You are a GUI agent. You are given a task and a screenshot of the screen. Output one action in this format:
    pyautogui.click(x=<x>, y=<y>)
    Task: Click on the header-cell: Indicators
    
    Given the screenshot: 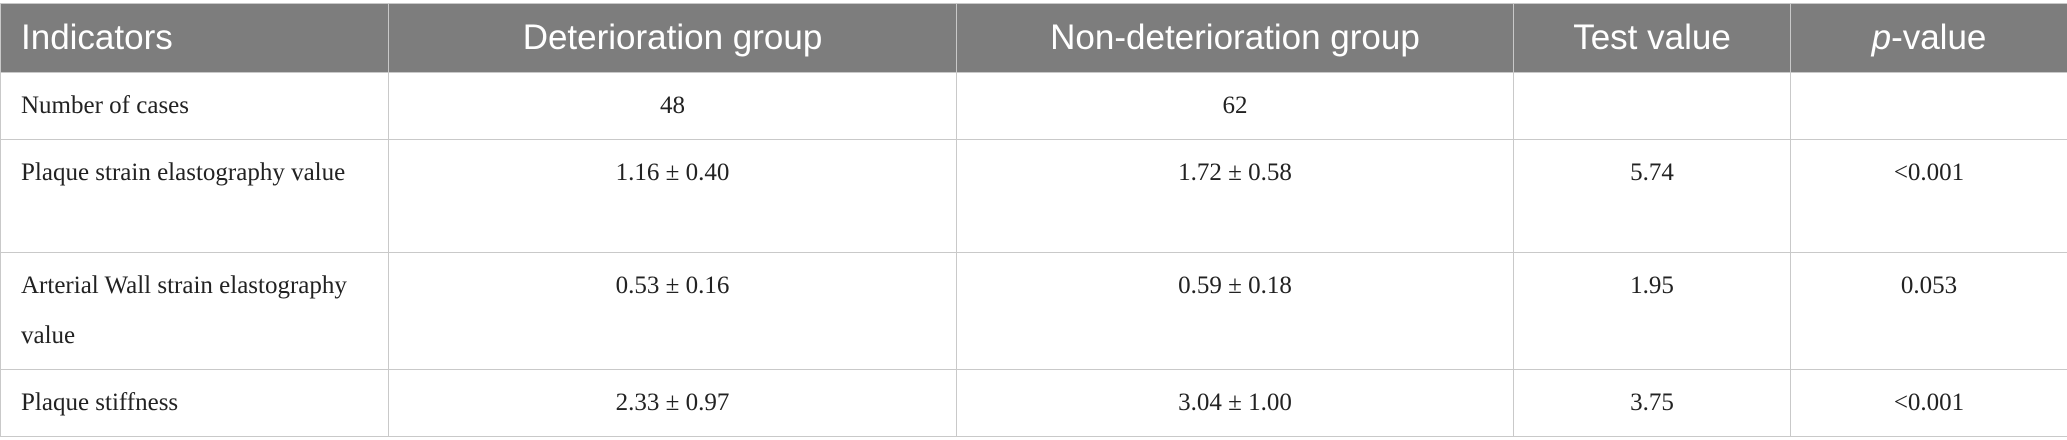 What is the action you would take?
    pyautogui.click(x=195, y=38)
    